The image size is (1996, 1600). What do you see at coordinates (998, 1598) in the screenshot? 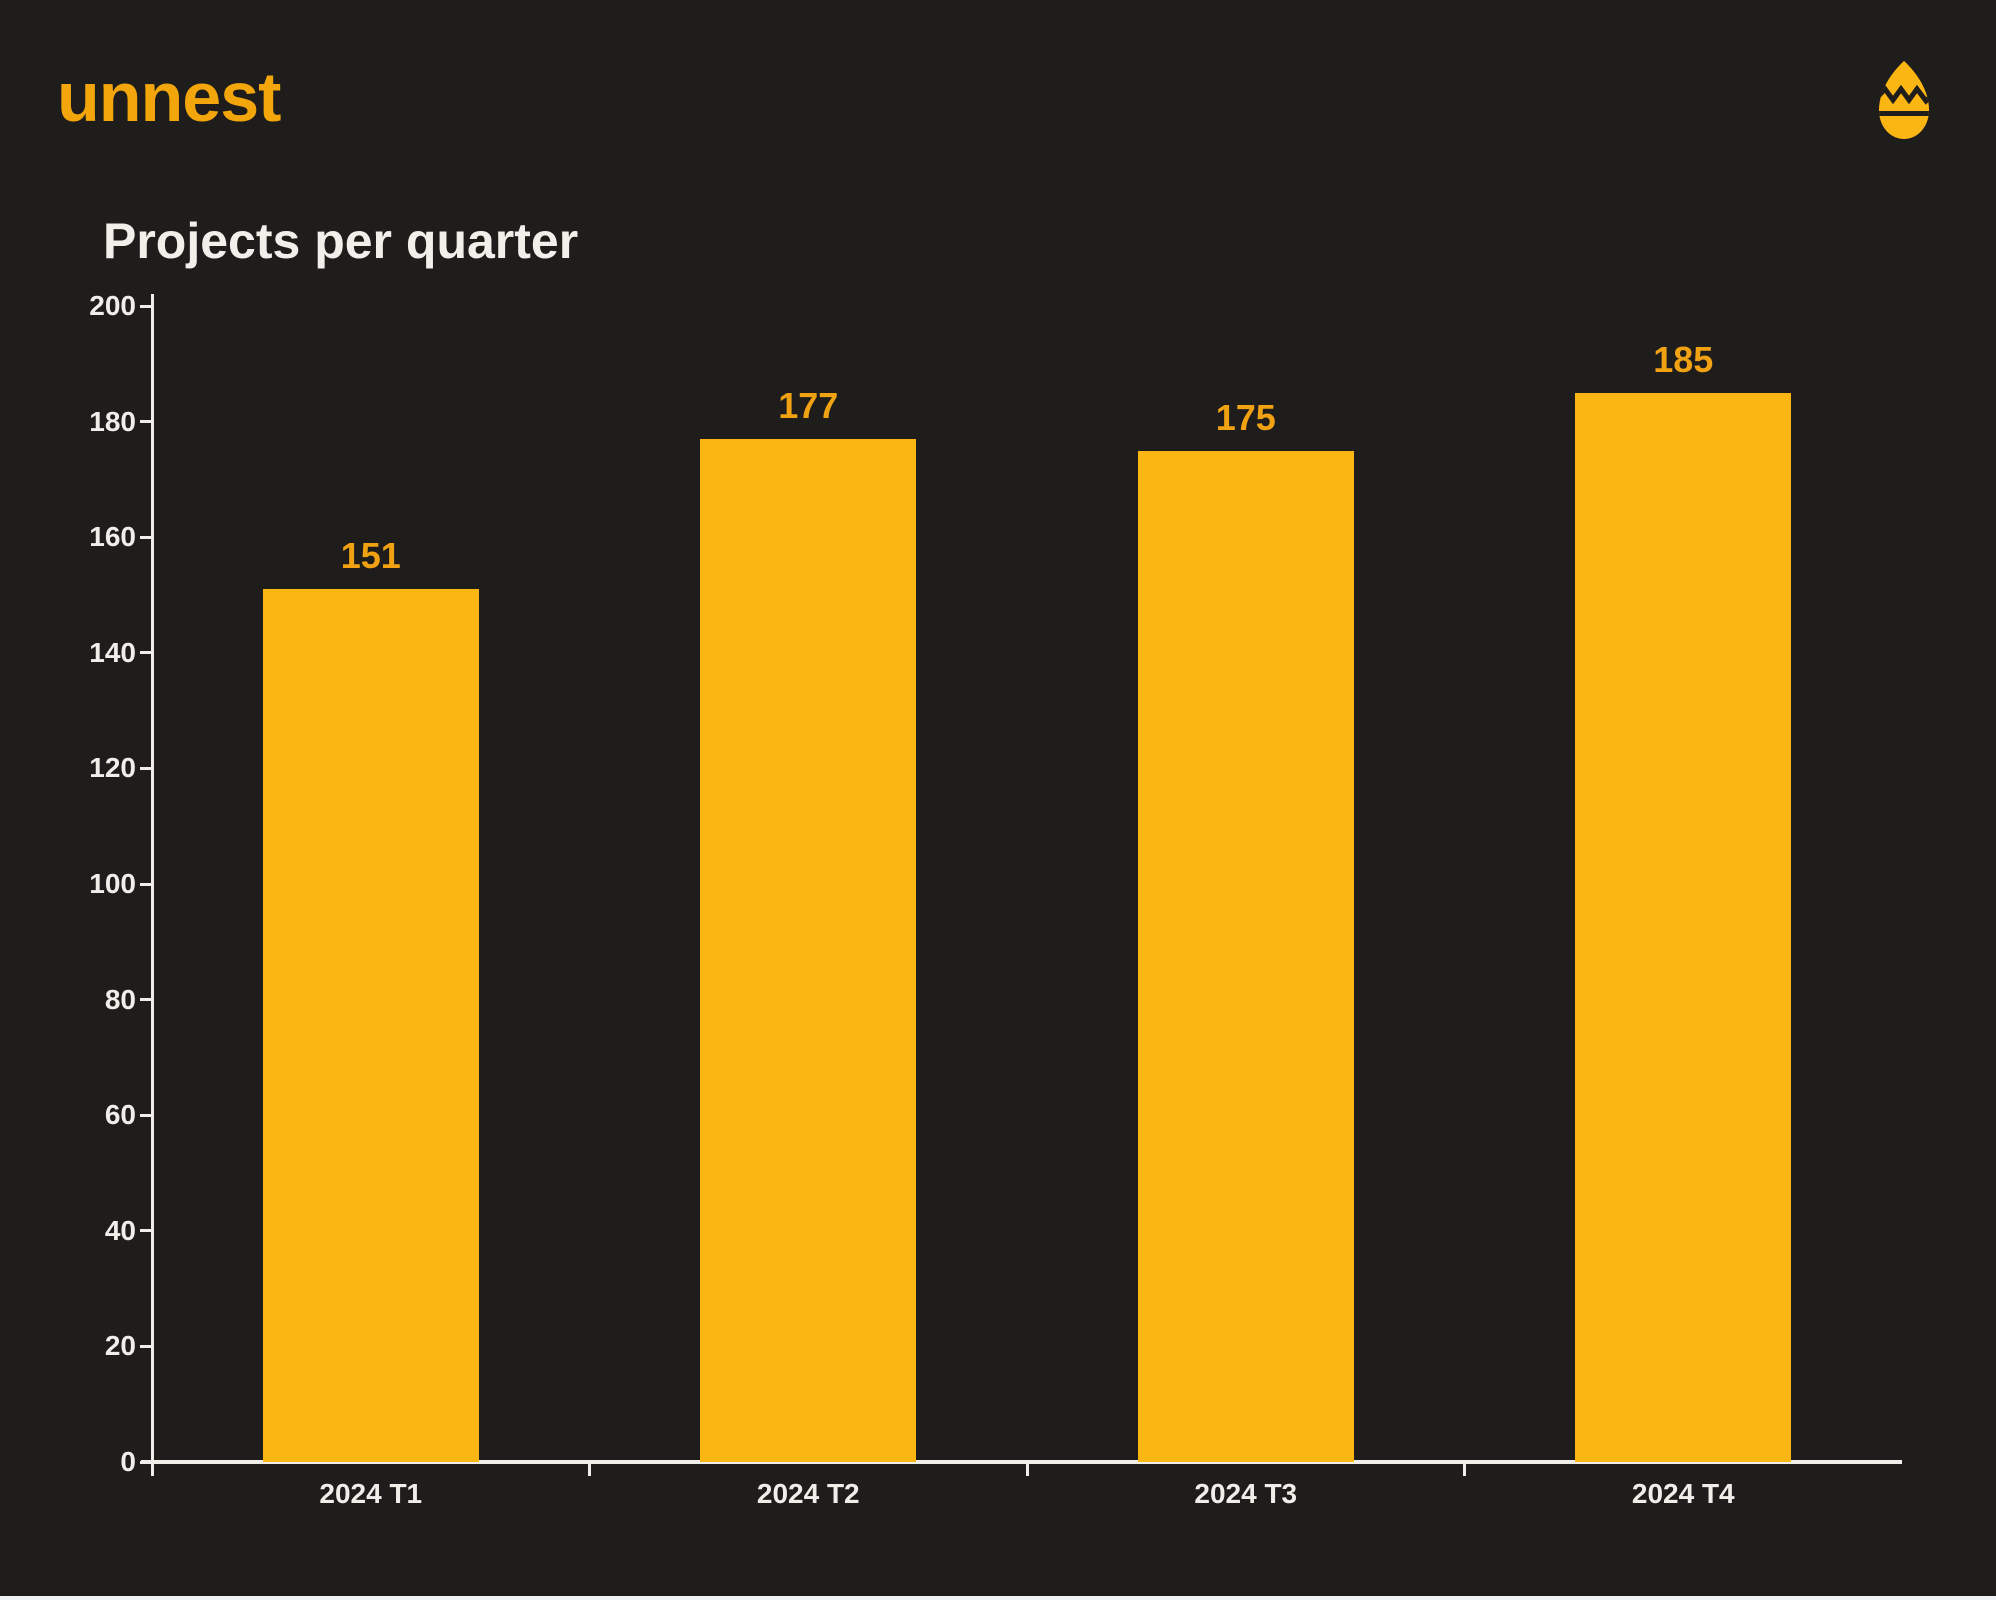
I see `bottom-edge-strip` at bounding box center [998, 1598].